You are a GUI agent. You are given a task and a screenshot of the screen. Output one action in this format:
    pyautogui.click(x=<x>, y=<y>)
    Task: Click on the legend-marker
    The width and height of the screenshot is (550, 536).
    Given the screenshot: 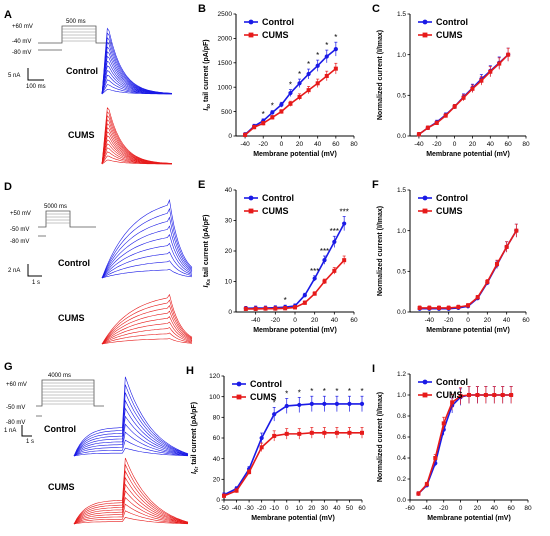 What is the action you would take?
    pyautogui.click(x=239, y=397)
    